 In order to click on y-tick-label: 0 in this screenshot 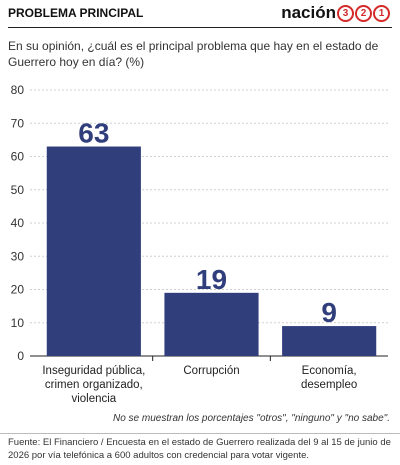, I will do `click(20, 356)`.